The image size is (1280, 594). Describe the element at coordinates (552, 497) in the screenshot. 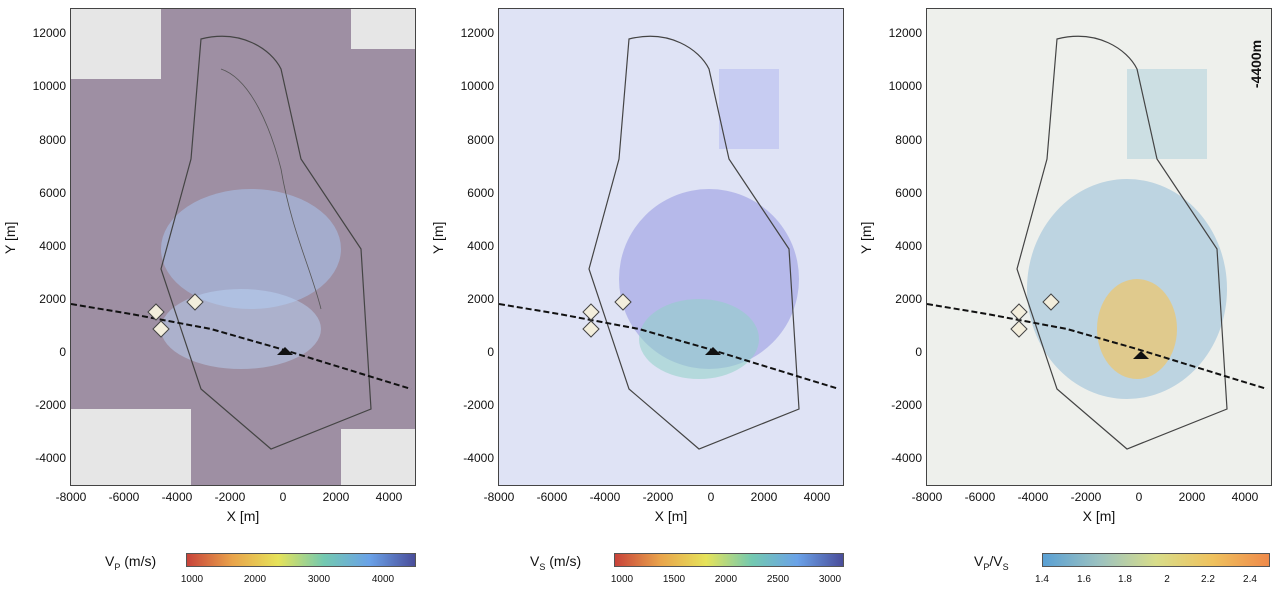

I see `vs-xtick: -6000` at that location.